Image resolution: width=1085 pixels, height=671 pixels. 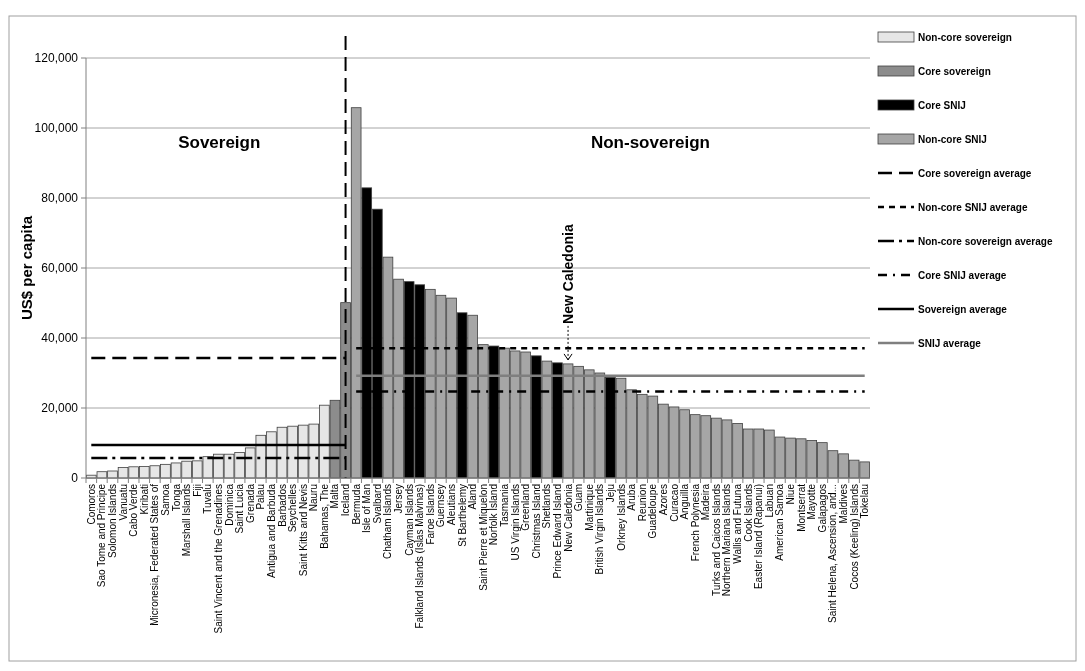 I want to click on x-tick-label: Samoa, so click(x=165, y=499).